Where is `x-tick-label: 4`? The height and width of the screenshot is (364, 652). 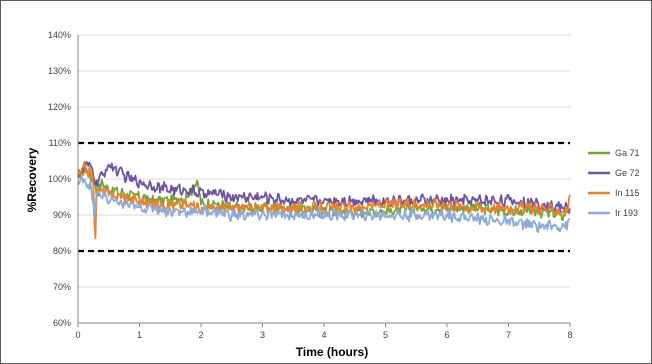 x-tick-label: 4 is located at coordinates (323, 335).